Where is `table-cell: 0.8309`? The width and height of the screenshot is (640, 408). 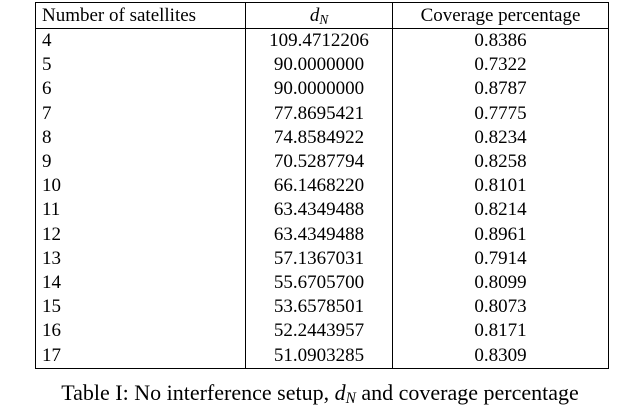 table-cell: 0.8309 is located at coordinates (500, 355).